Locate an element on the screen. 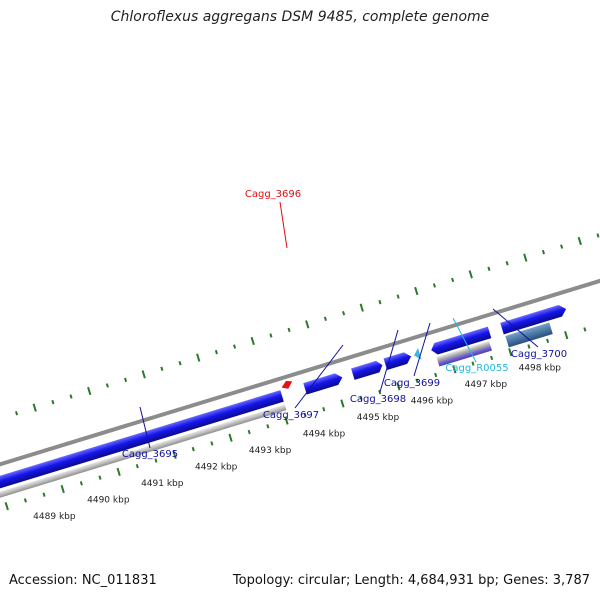 The width and height of the screenshot is (600, 600). feature-purple is located at coordinates (464, 356).